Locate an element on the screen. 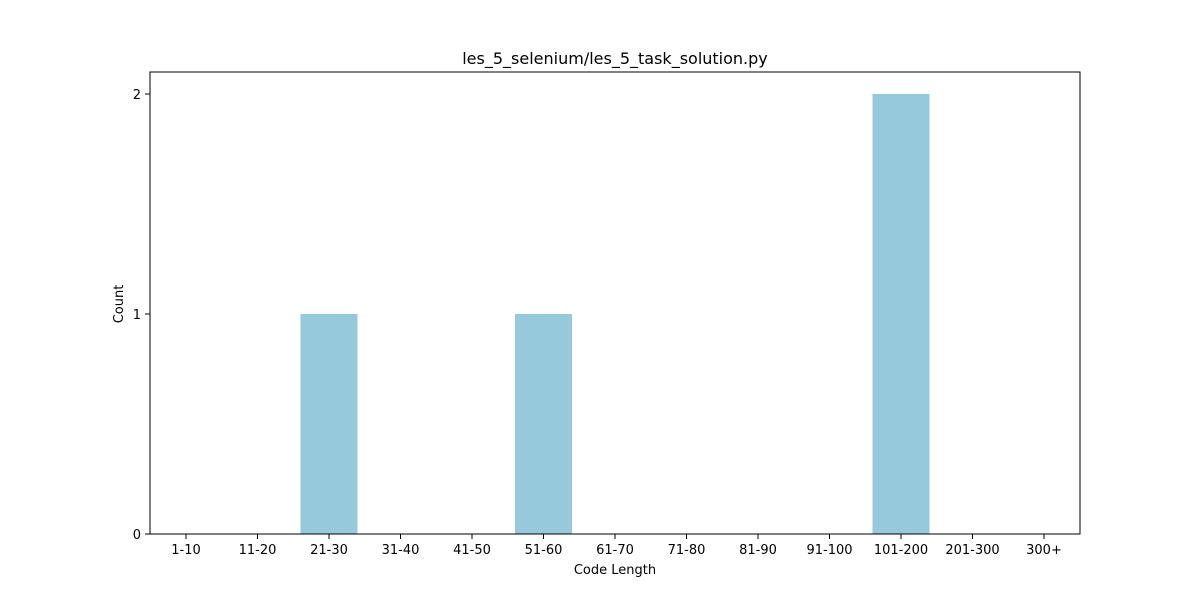  x-tick-label: 300+ is located at coordinates (1044, 550).